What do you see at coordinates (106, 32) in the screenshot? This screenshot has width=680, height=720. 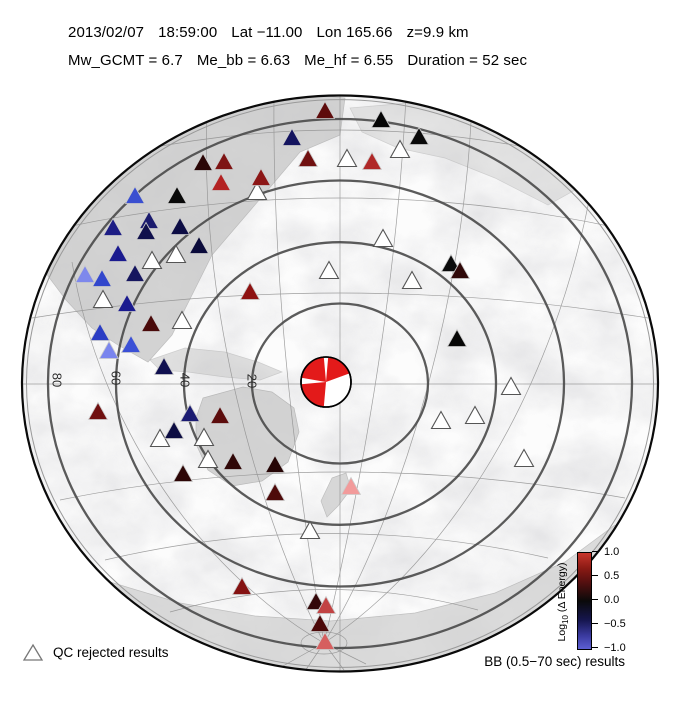 I see `origin-date: 2013/02/07` at bounding box center [106, 32].